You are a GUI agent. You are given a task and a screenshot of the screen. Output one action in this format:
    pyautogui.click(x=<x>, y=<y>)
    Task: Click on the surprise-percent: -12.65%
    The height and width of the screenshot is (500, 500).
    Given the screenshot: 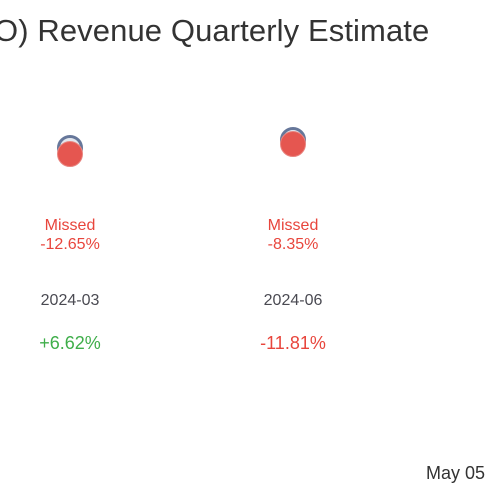 What is the action you would take?
    pyautogui.click(x=70, y=244)
    